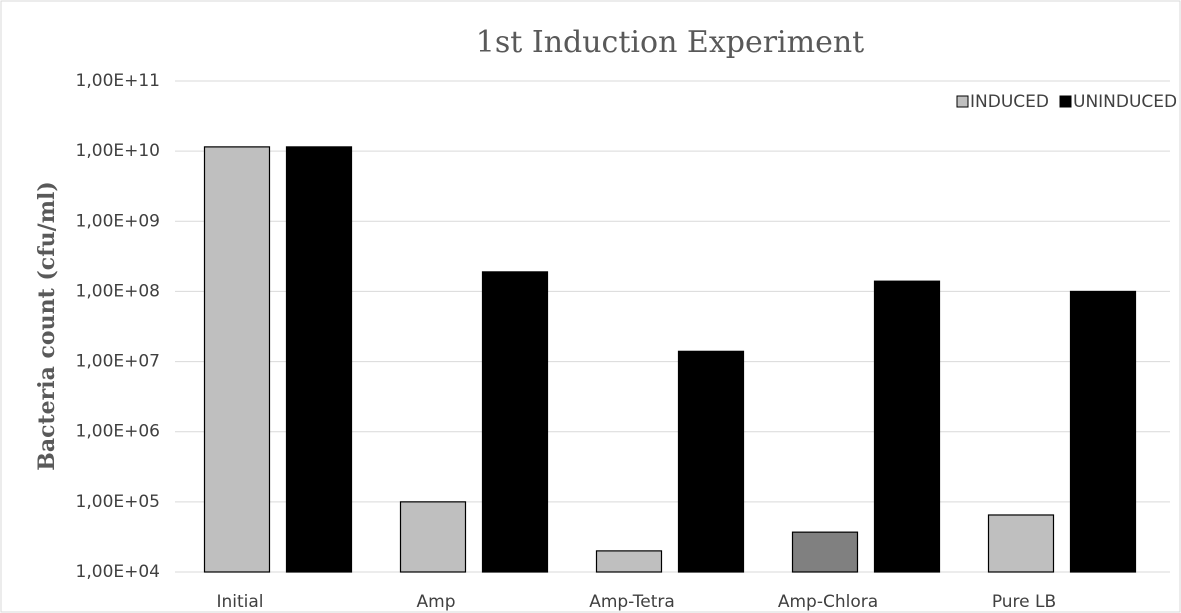 This screenshot has height=613, width=1181. Describe the element at coordinates (118, 362) in the screenshot. I see `y-tick-label: 1,00E+07` at that location.